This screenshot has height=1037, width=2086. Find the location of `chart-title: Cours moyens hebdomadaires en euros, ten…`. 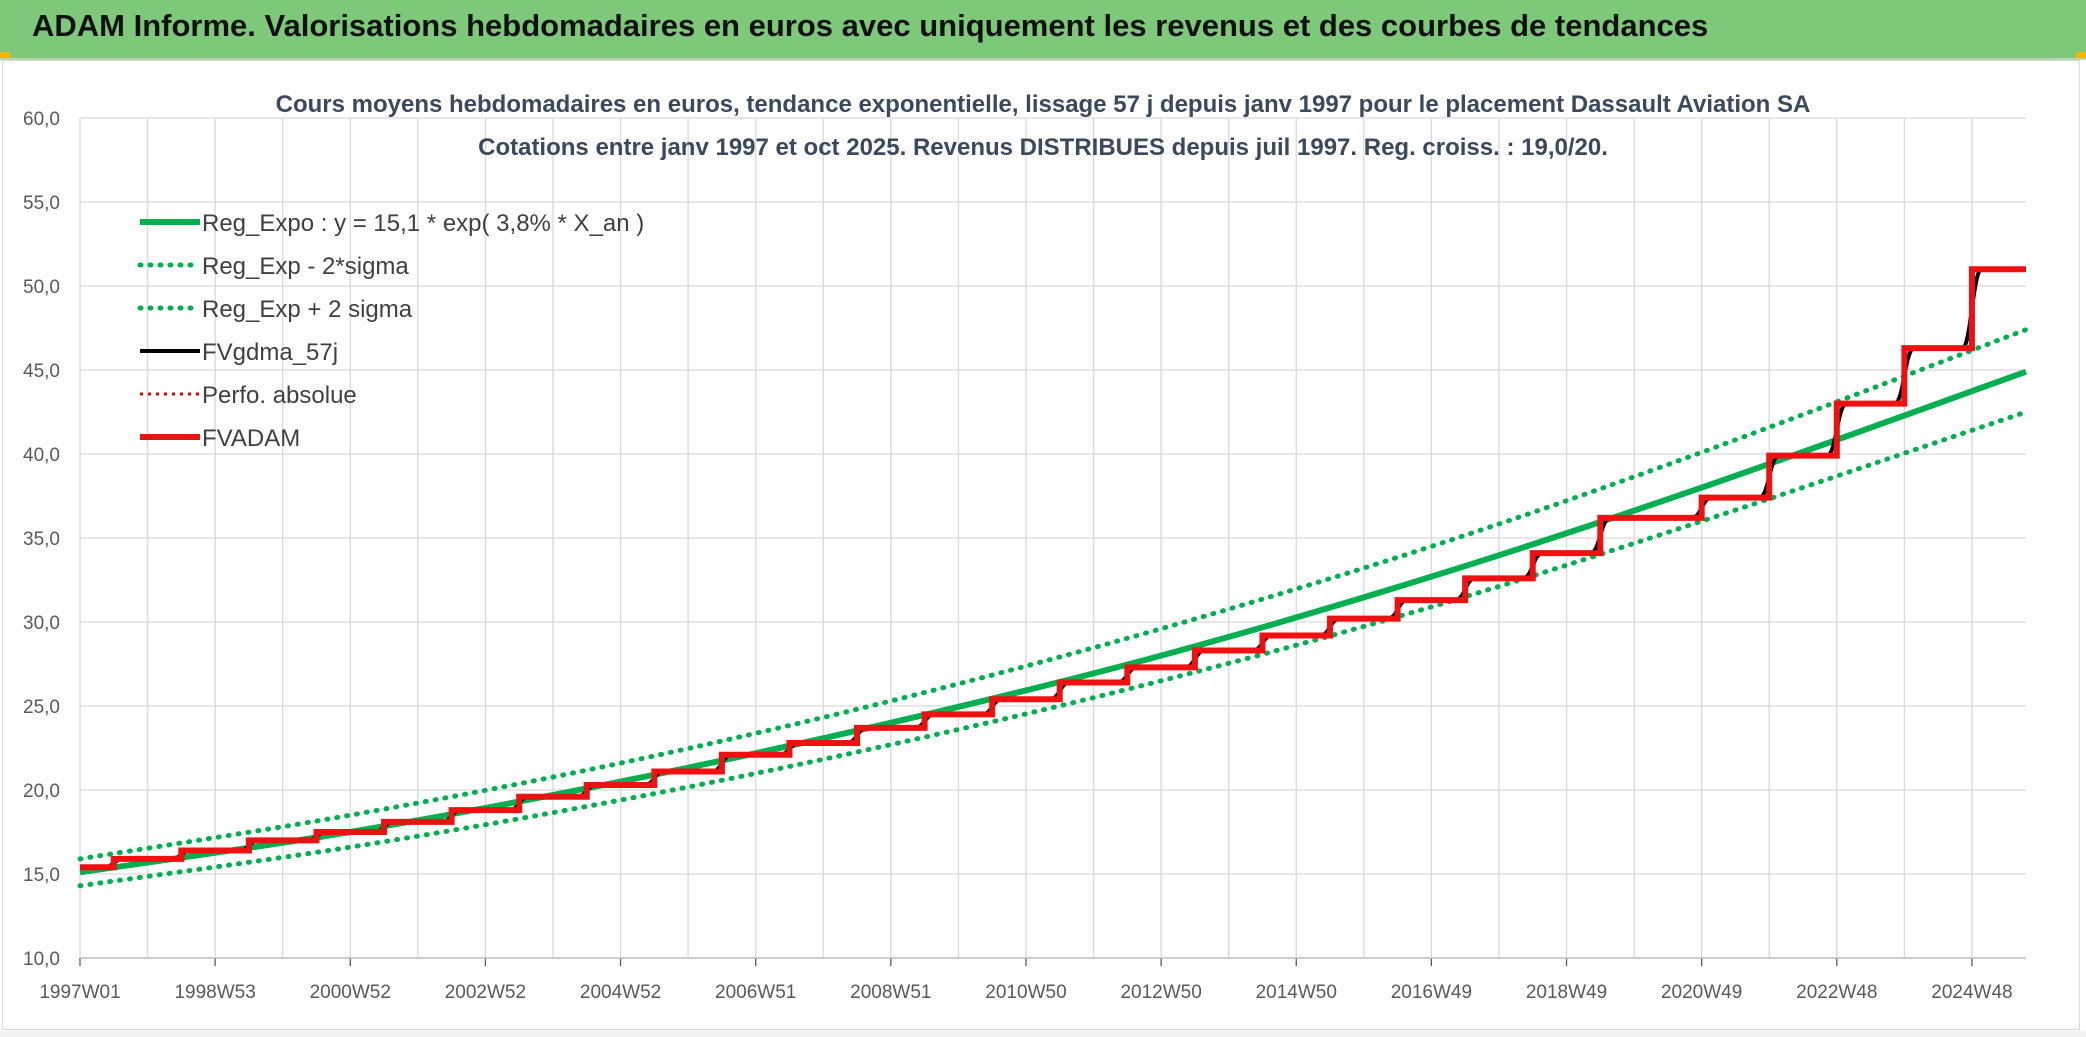

chart-title: Cours moyens hebdomadaires en euros, ten… is located at coordinates (1043, 104).